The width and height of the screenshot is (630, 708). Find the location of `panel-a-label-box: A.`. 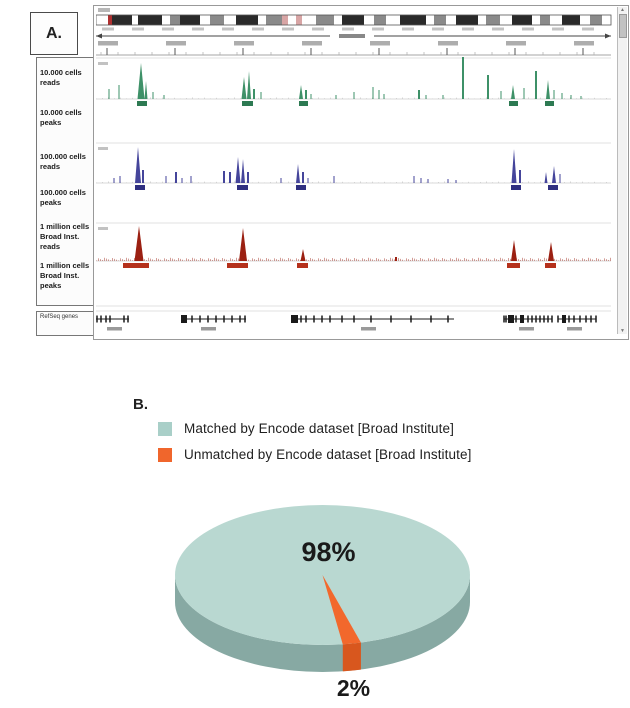

panel-a-label-box: A. is located at coordinates (54, 33).